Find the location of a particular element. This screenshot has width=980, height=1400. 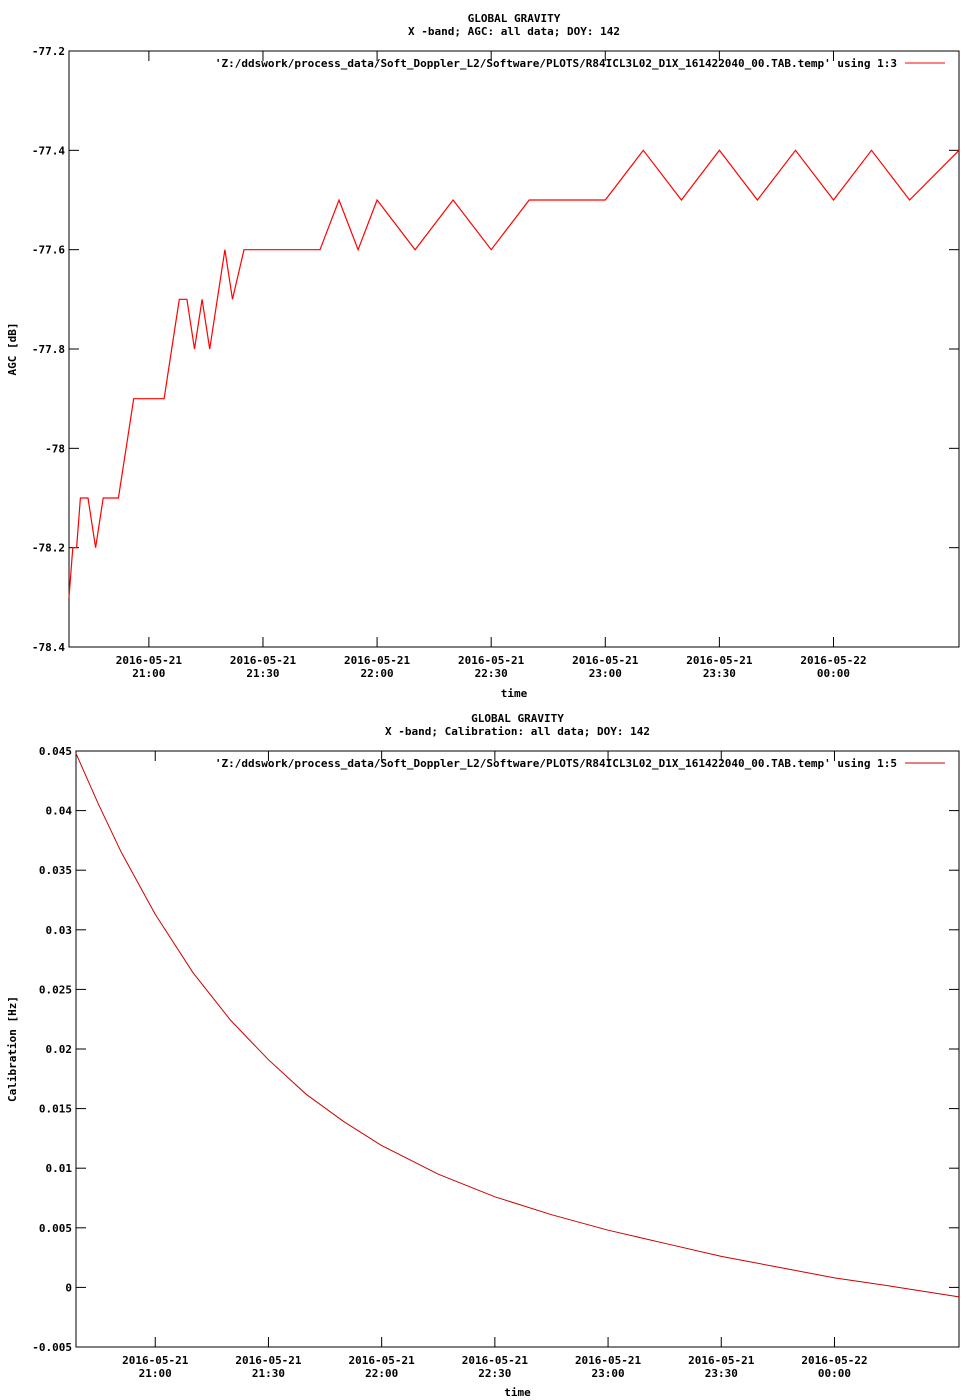

y-tick-label: 0.025 is located at coordinates (55, 989).